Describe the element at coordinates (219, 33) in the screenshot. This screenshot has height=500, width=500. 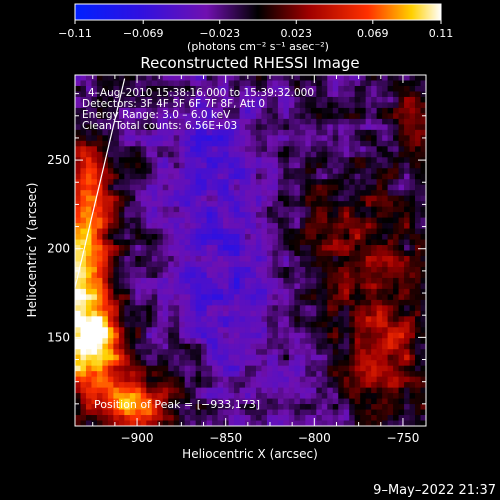
I see `colorbar-tick-label: −0.023` at that location.